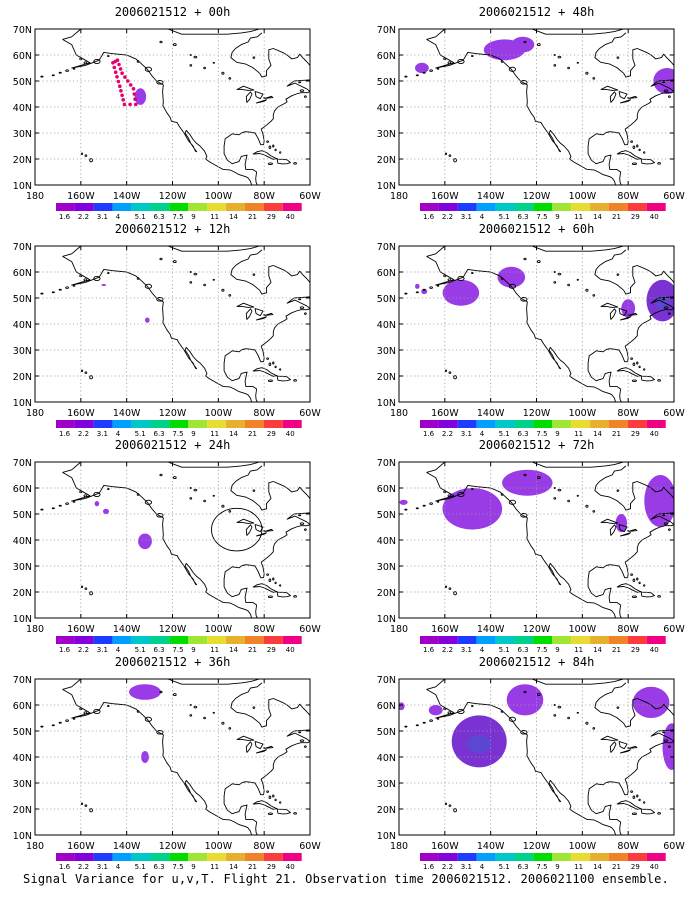 Image resolution: width=692 pixels, height=900 pixels. I want to click on colorbar-label: 21, so click(616, 867).